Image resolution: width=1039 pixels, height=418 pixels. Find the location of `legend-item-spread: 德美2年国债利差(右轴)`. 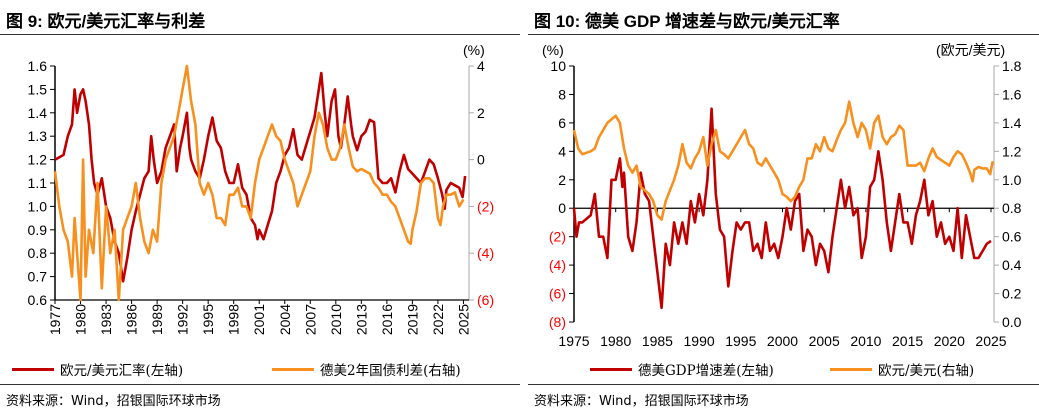

legend-item-spread: 德美2年国债利差(右轴) is located at coordinates (366, 369).